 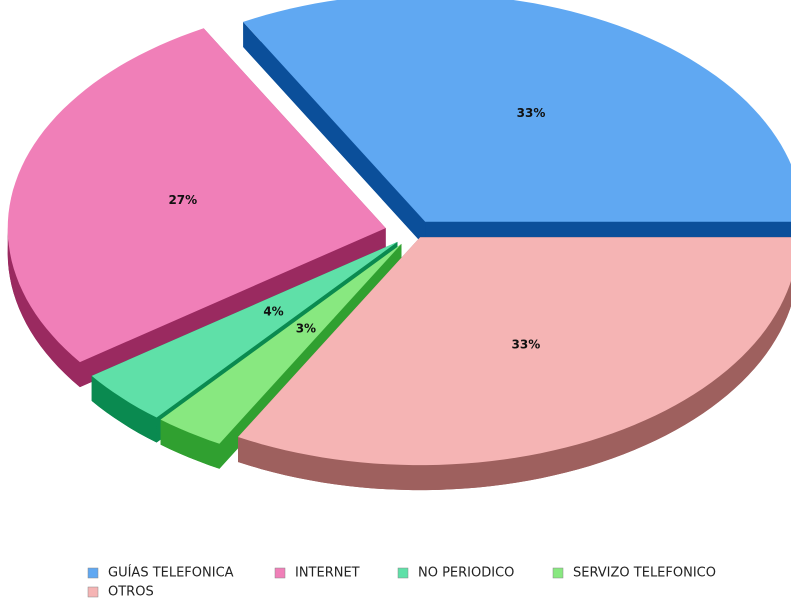 What do you see at coordinates (131, 592) in the screenshot?
I see `legend-label: OTROS` at bounding box center [131, 592].